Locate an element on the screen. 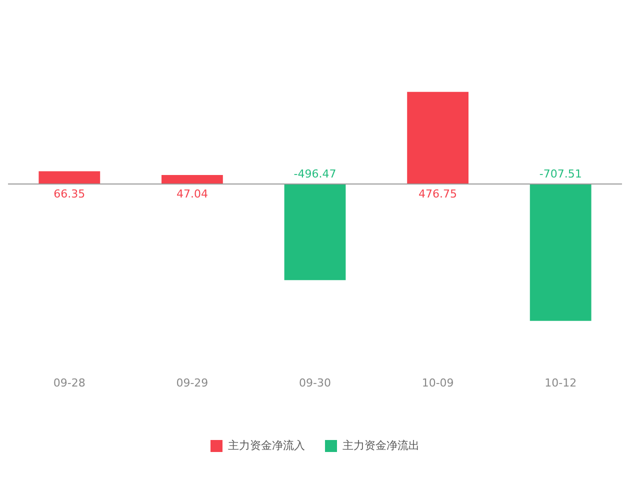 The height and width of the screenshot is (480, 640). legend-label: 主力资金净流入 is located at coordinates (266, 445).